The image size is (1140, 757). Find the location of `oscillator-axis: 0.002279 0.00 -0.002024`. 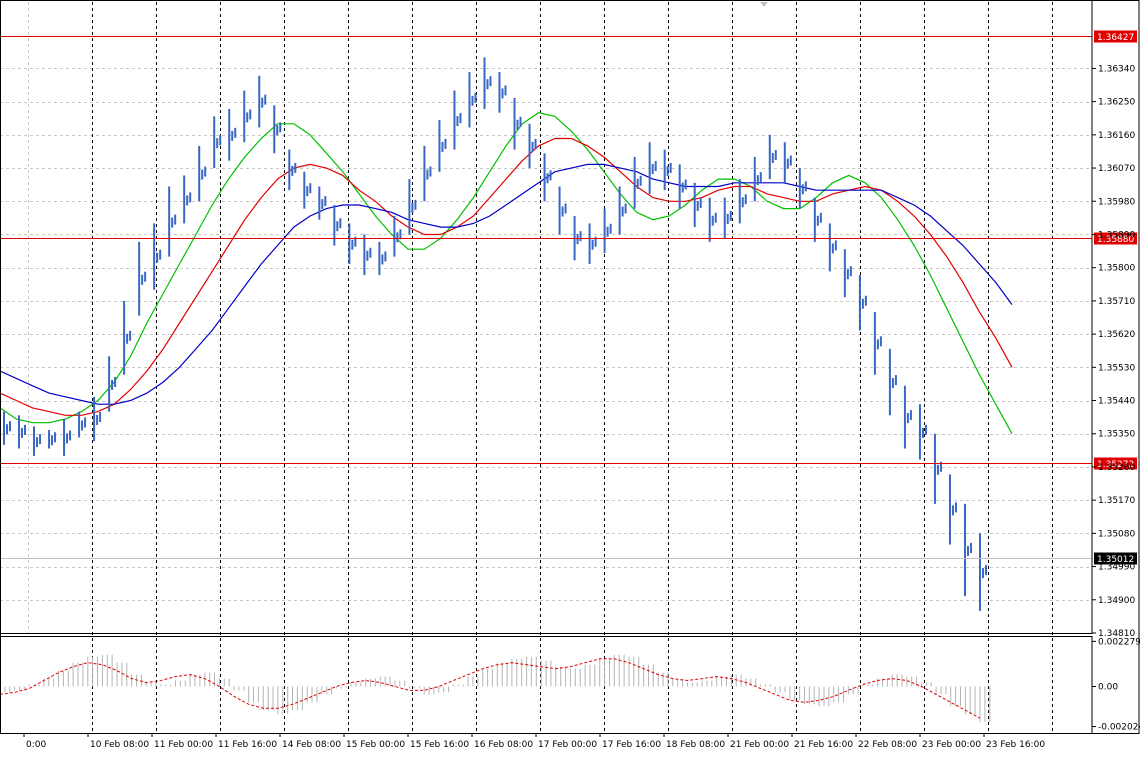

oscillator-axis: 0.002279 0.00 -0.002024 is located at coordinates (1116, 685).